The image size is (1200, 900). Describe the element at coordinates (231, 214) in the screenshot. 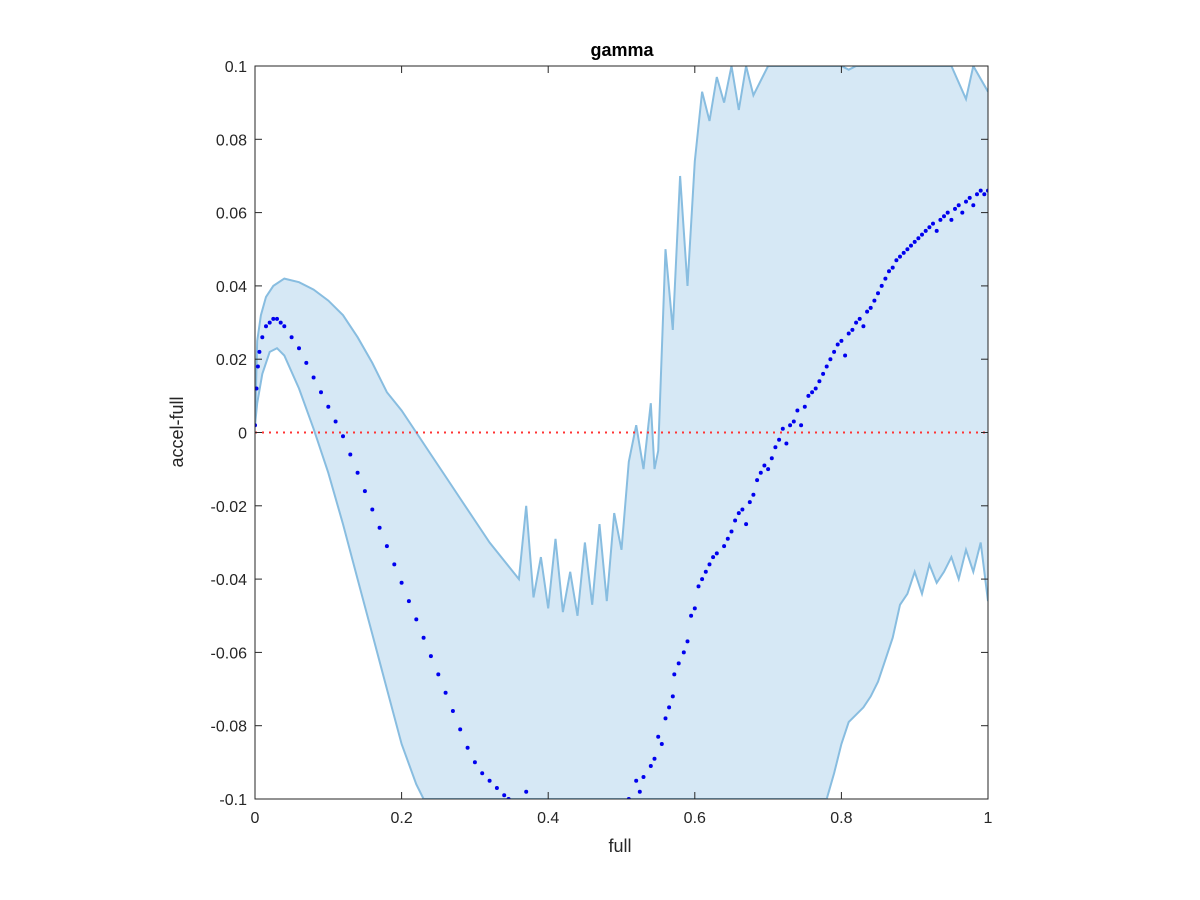

I see `y-tick-label: 0.06` at that location.